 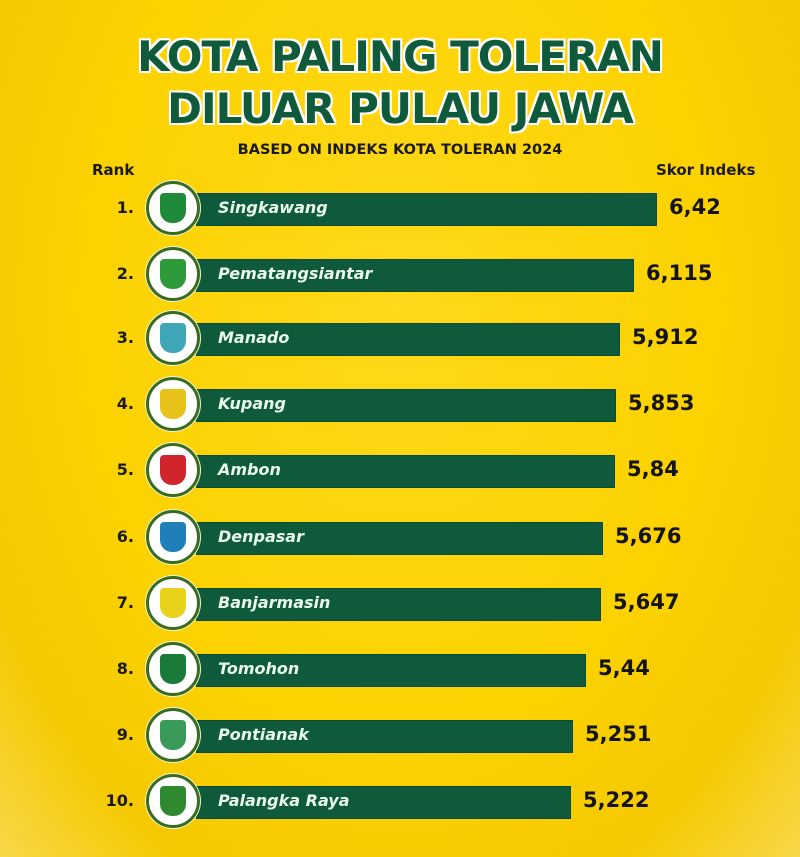 I want to click on denpasar-emblem-icon, so click(x=173, y=537).